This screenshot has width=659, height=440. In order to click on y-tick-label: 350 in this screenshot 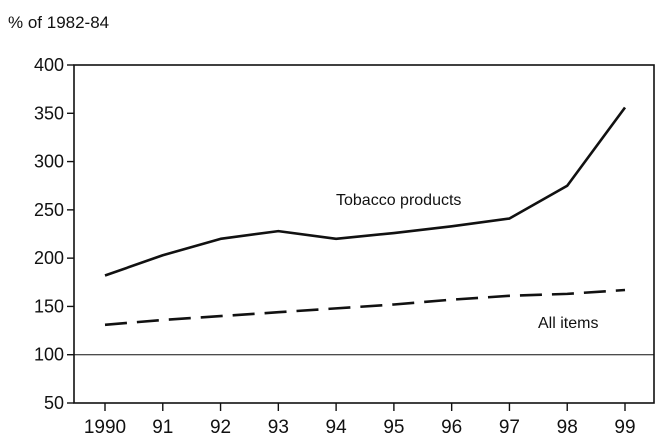, I will do `click(49, 113)`.